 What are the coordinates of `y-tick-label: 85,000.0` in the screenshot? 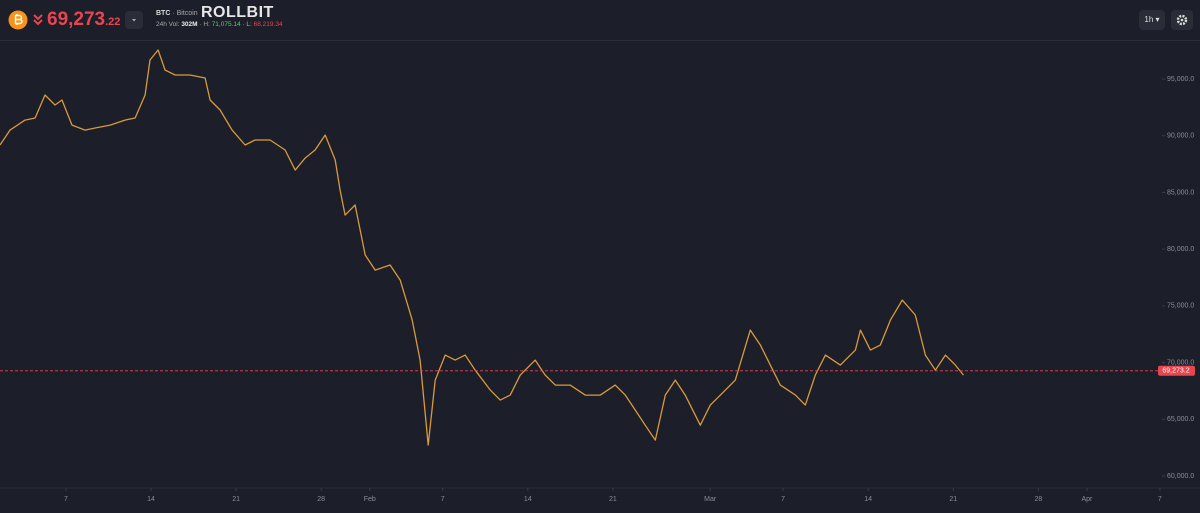 It's located at (1180, 192).